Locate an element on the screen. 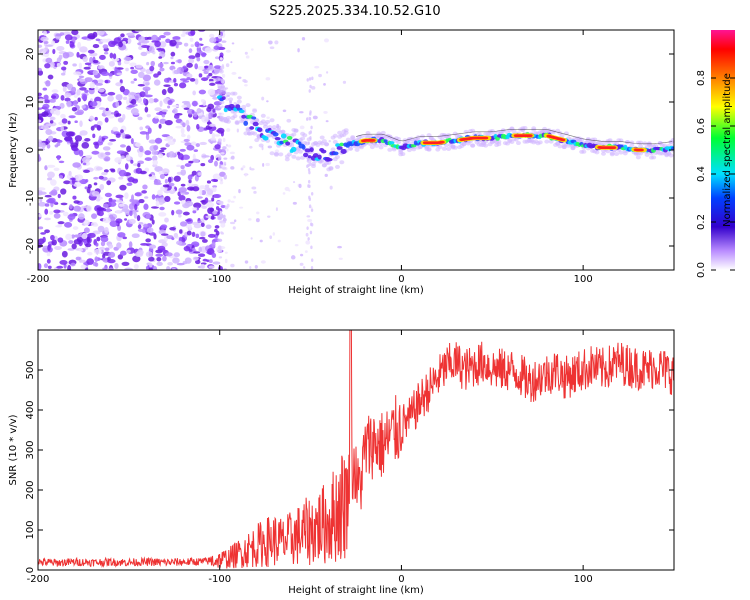 This screenshot has width=750, height=600. spectrogram-x-tick-label: 0 is located at coordinates (401, 279).